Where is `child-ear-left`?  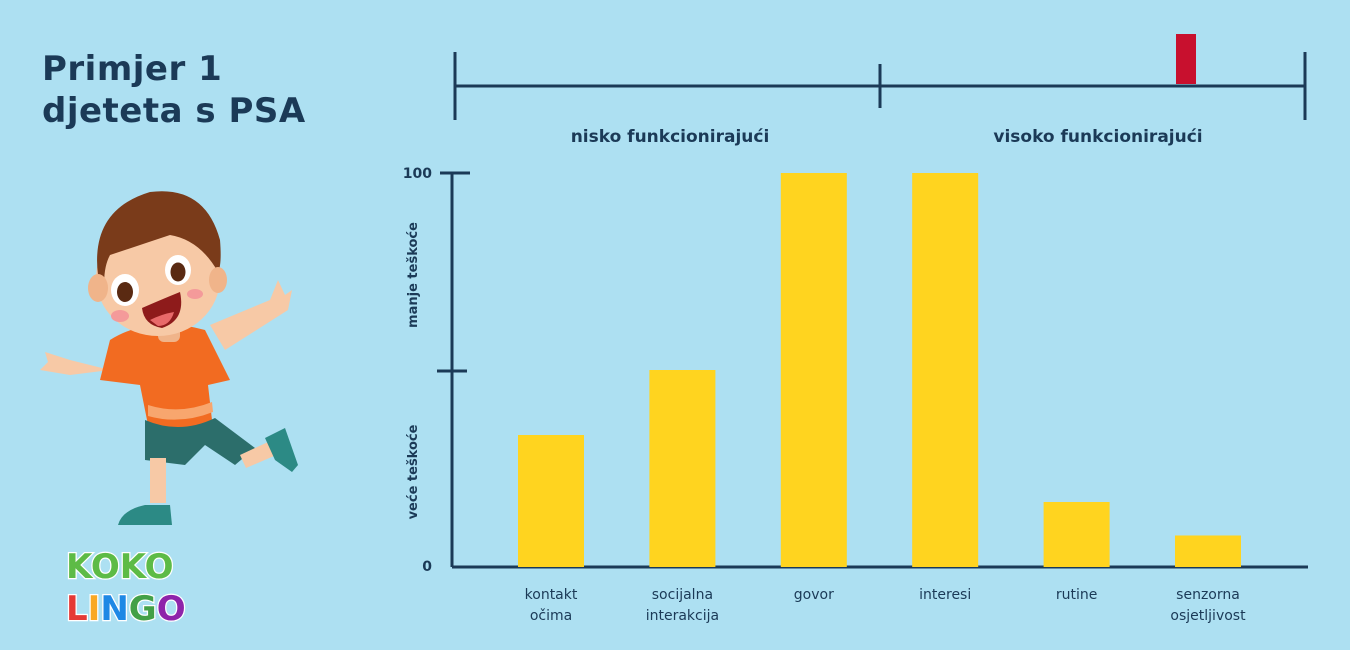 child-ear-left is located at coordinates (98, 288).